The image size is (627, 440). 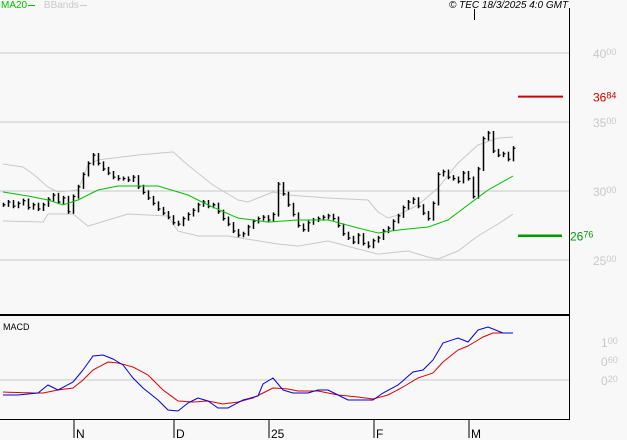 I want to click on price-tick-label: 3000, so click(x=604, y=192).